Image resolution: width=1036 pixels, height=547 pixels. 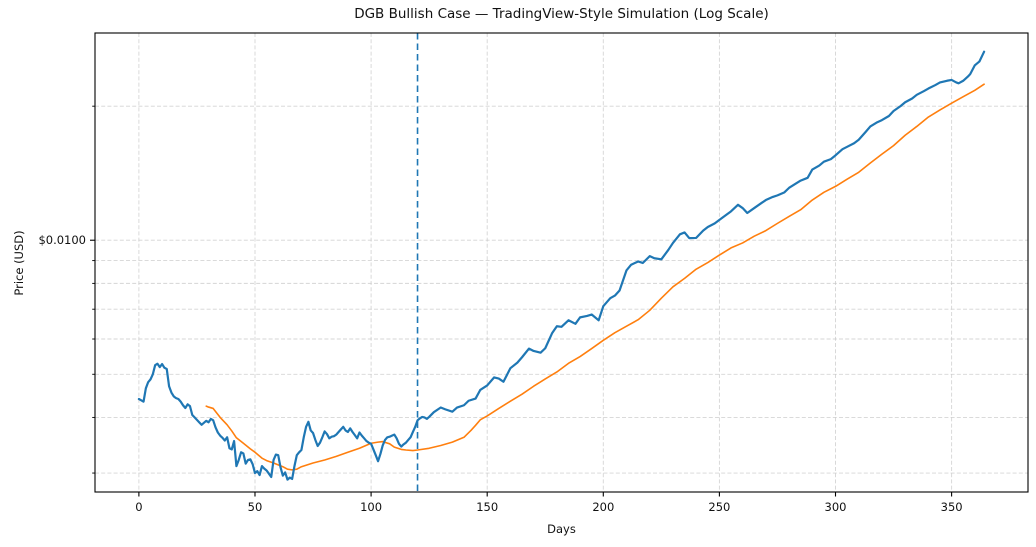 I want to click on x-tick-label: 350, so click(x=952, y=507).